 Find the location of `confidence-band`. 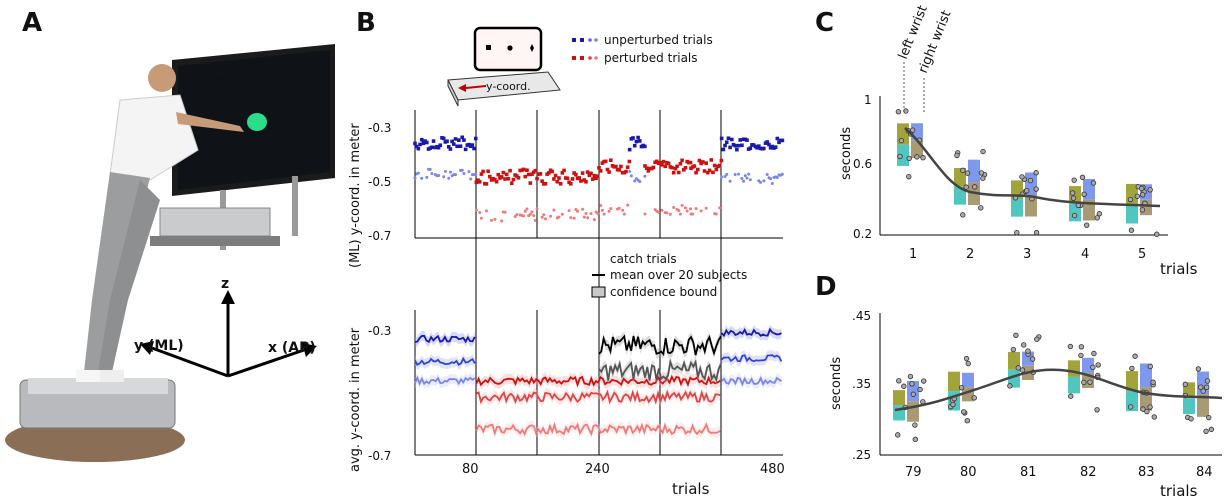

confidence-band is located at coordinates (445, 339).